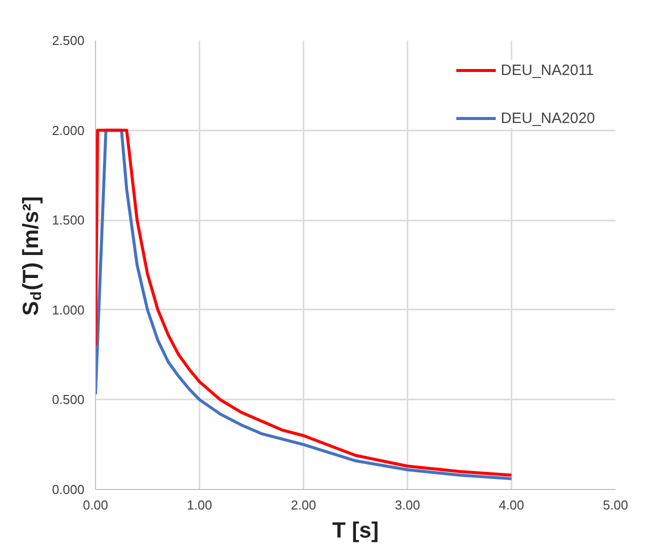  Describe the element at coordinates (68, 220) in the screenshot. I see `y-tick-label: 1.500` at that location.